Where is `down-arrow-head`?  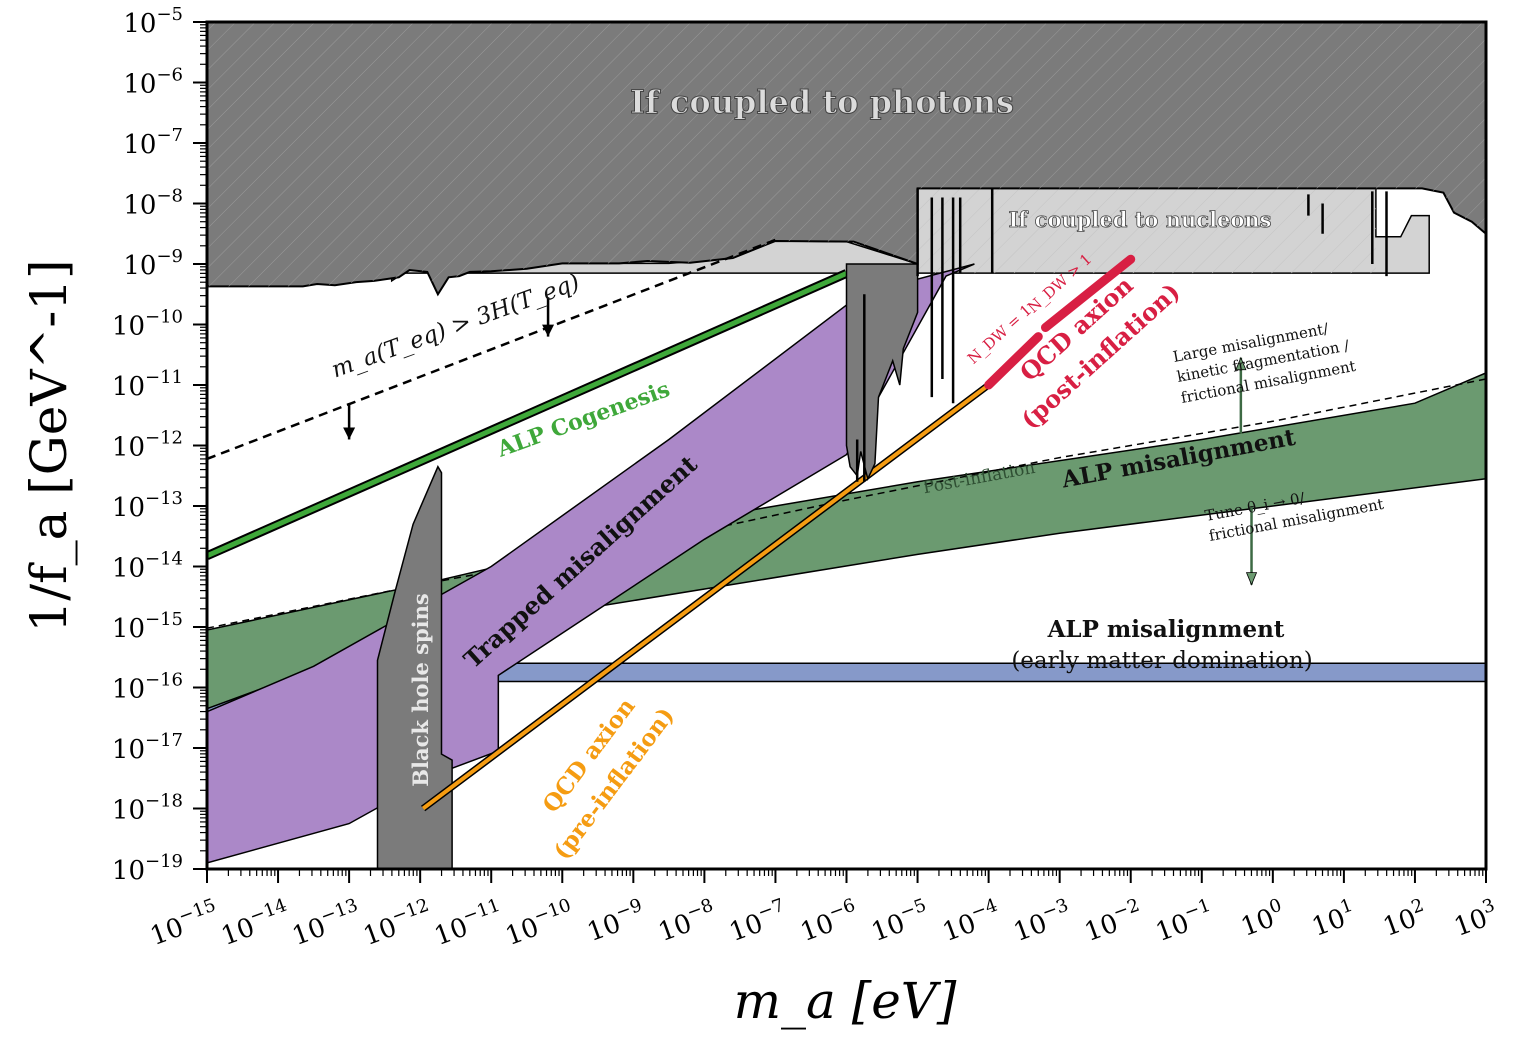
down-arrow-head is located at coordinates (1251, 579).